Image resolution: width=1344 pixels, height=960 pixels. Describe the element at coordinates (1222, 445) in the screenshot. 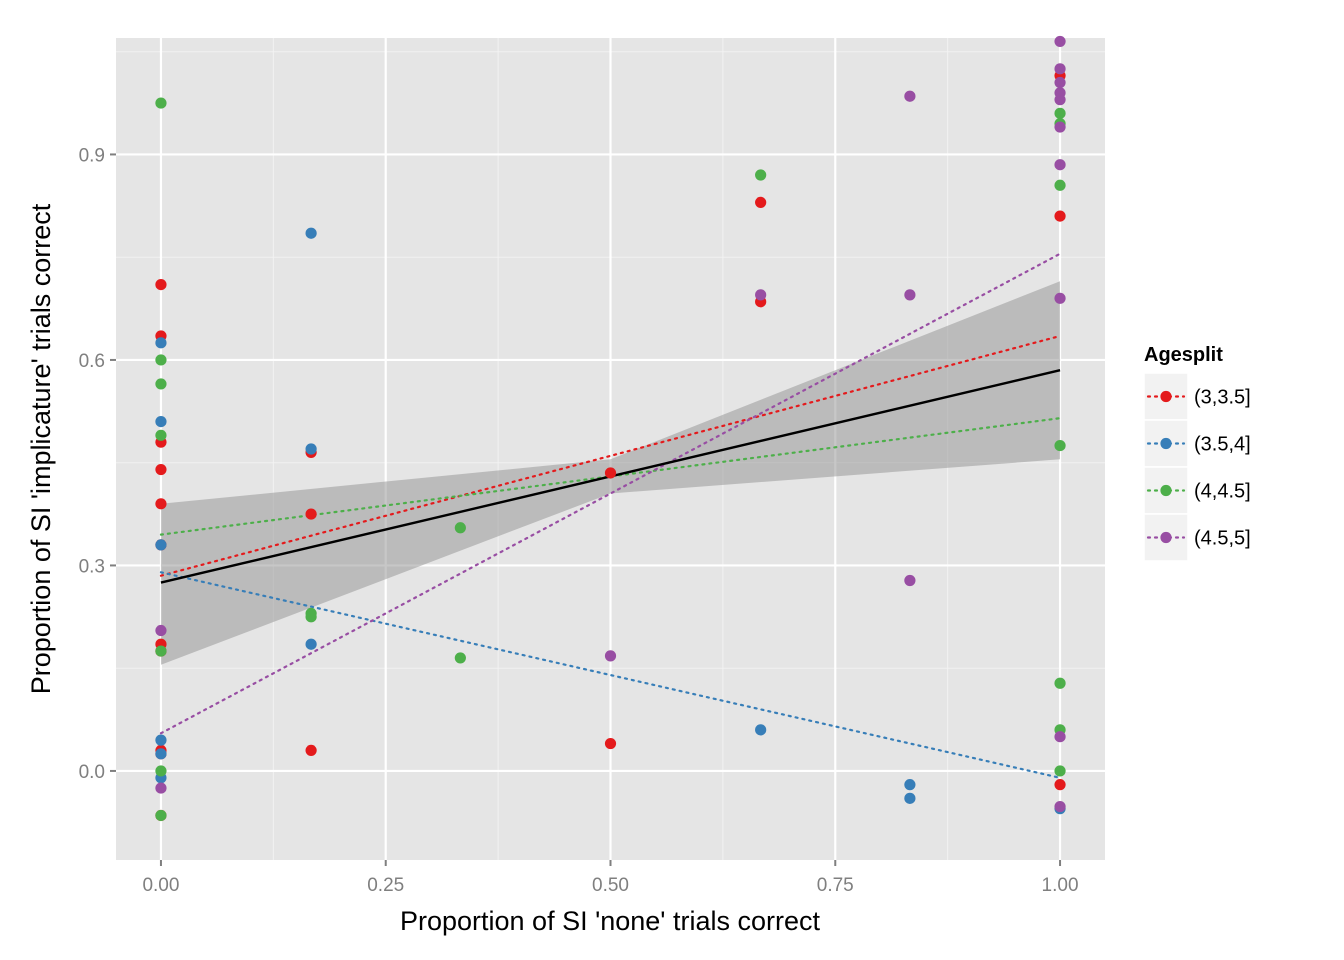

I see `legend-label: (3.5,4]` at that location.